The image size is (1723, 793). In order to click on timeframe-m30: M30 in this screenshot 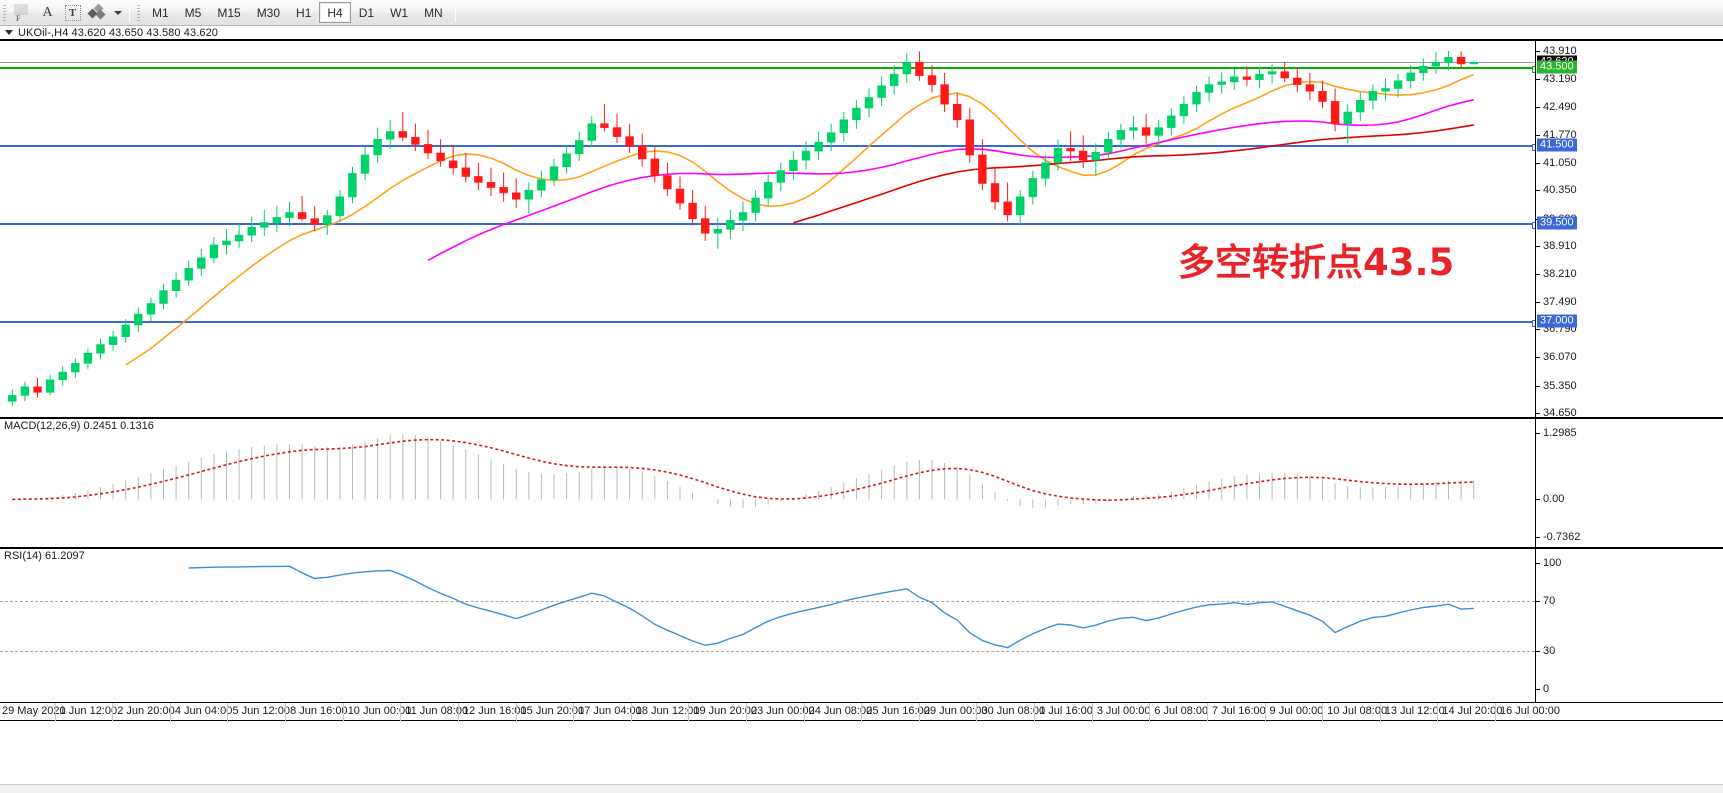, I will do `click(268, 12)`.